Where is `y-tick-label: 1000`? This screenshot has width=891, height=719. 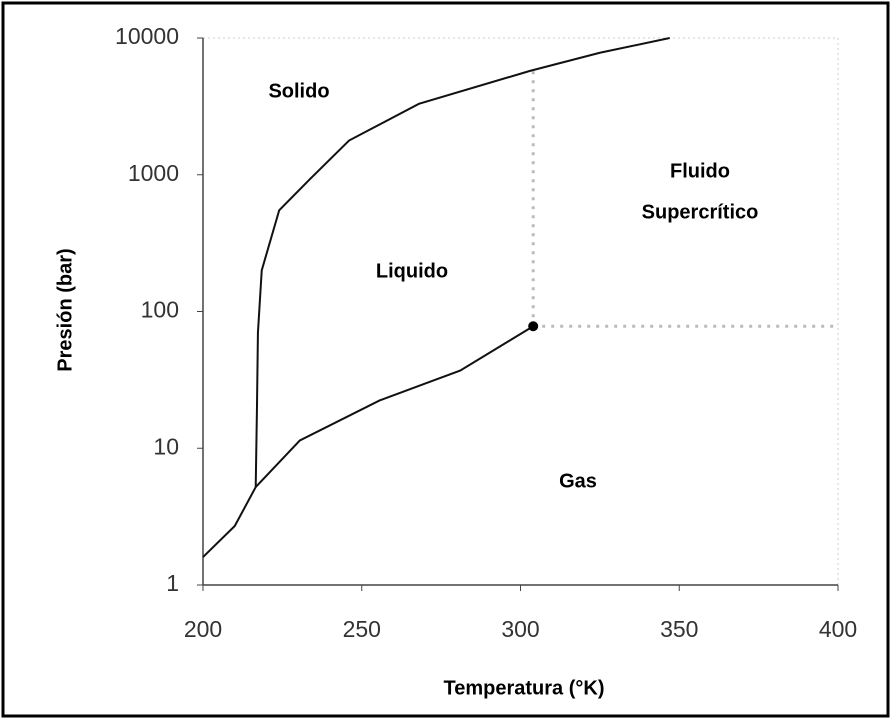
y-tick-label: 1000 is located at coordinates (153, 173).